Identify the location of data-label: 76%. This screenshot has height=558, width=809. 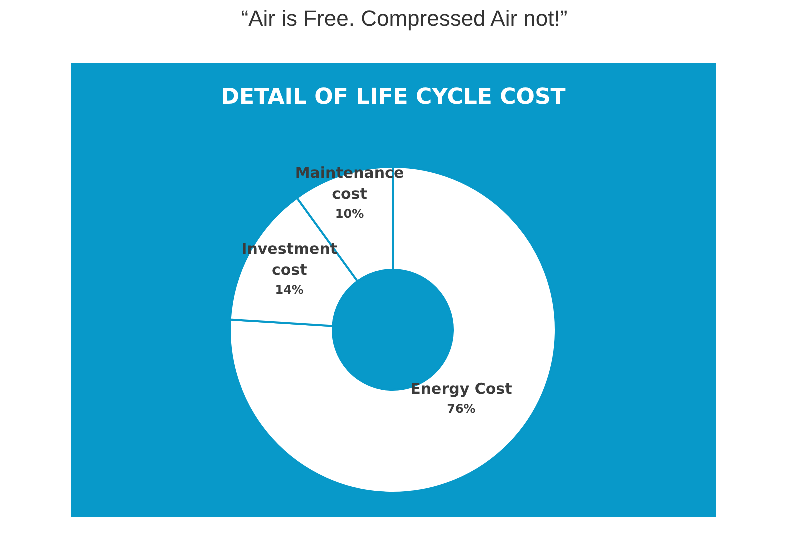
(461, 409).